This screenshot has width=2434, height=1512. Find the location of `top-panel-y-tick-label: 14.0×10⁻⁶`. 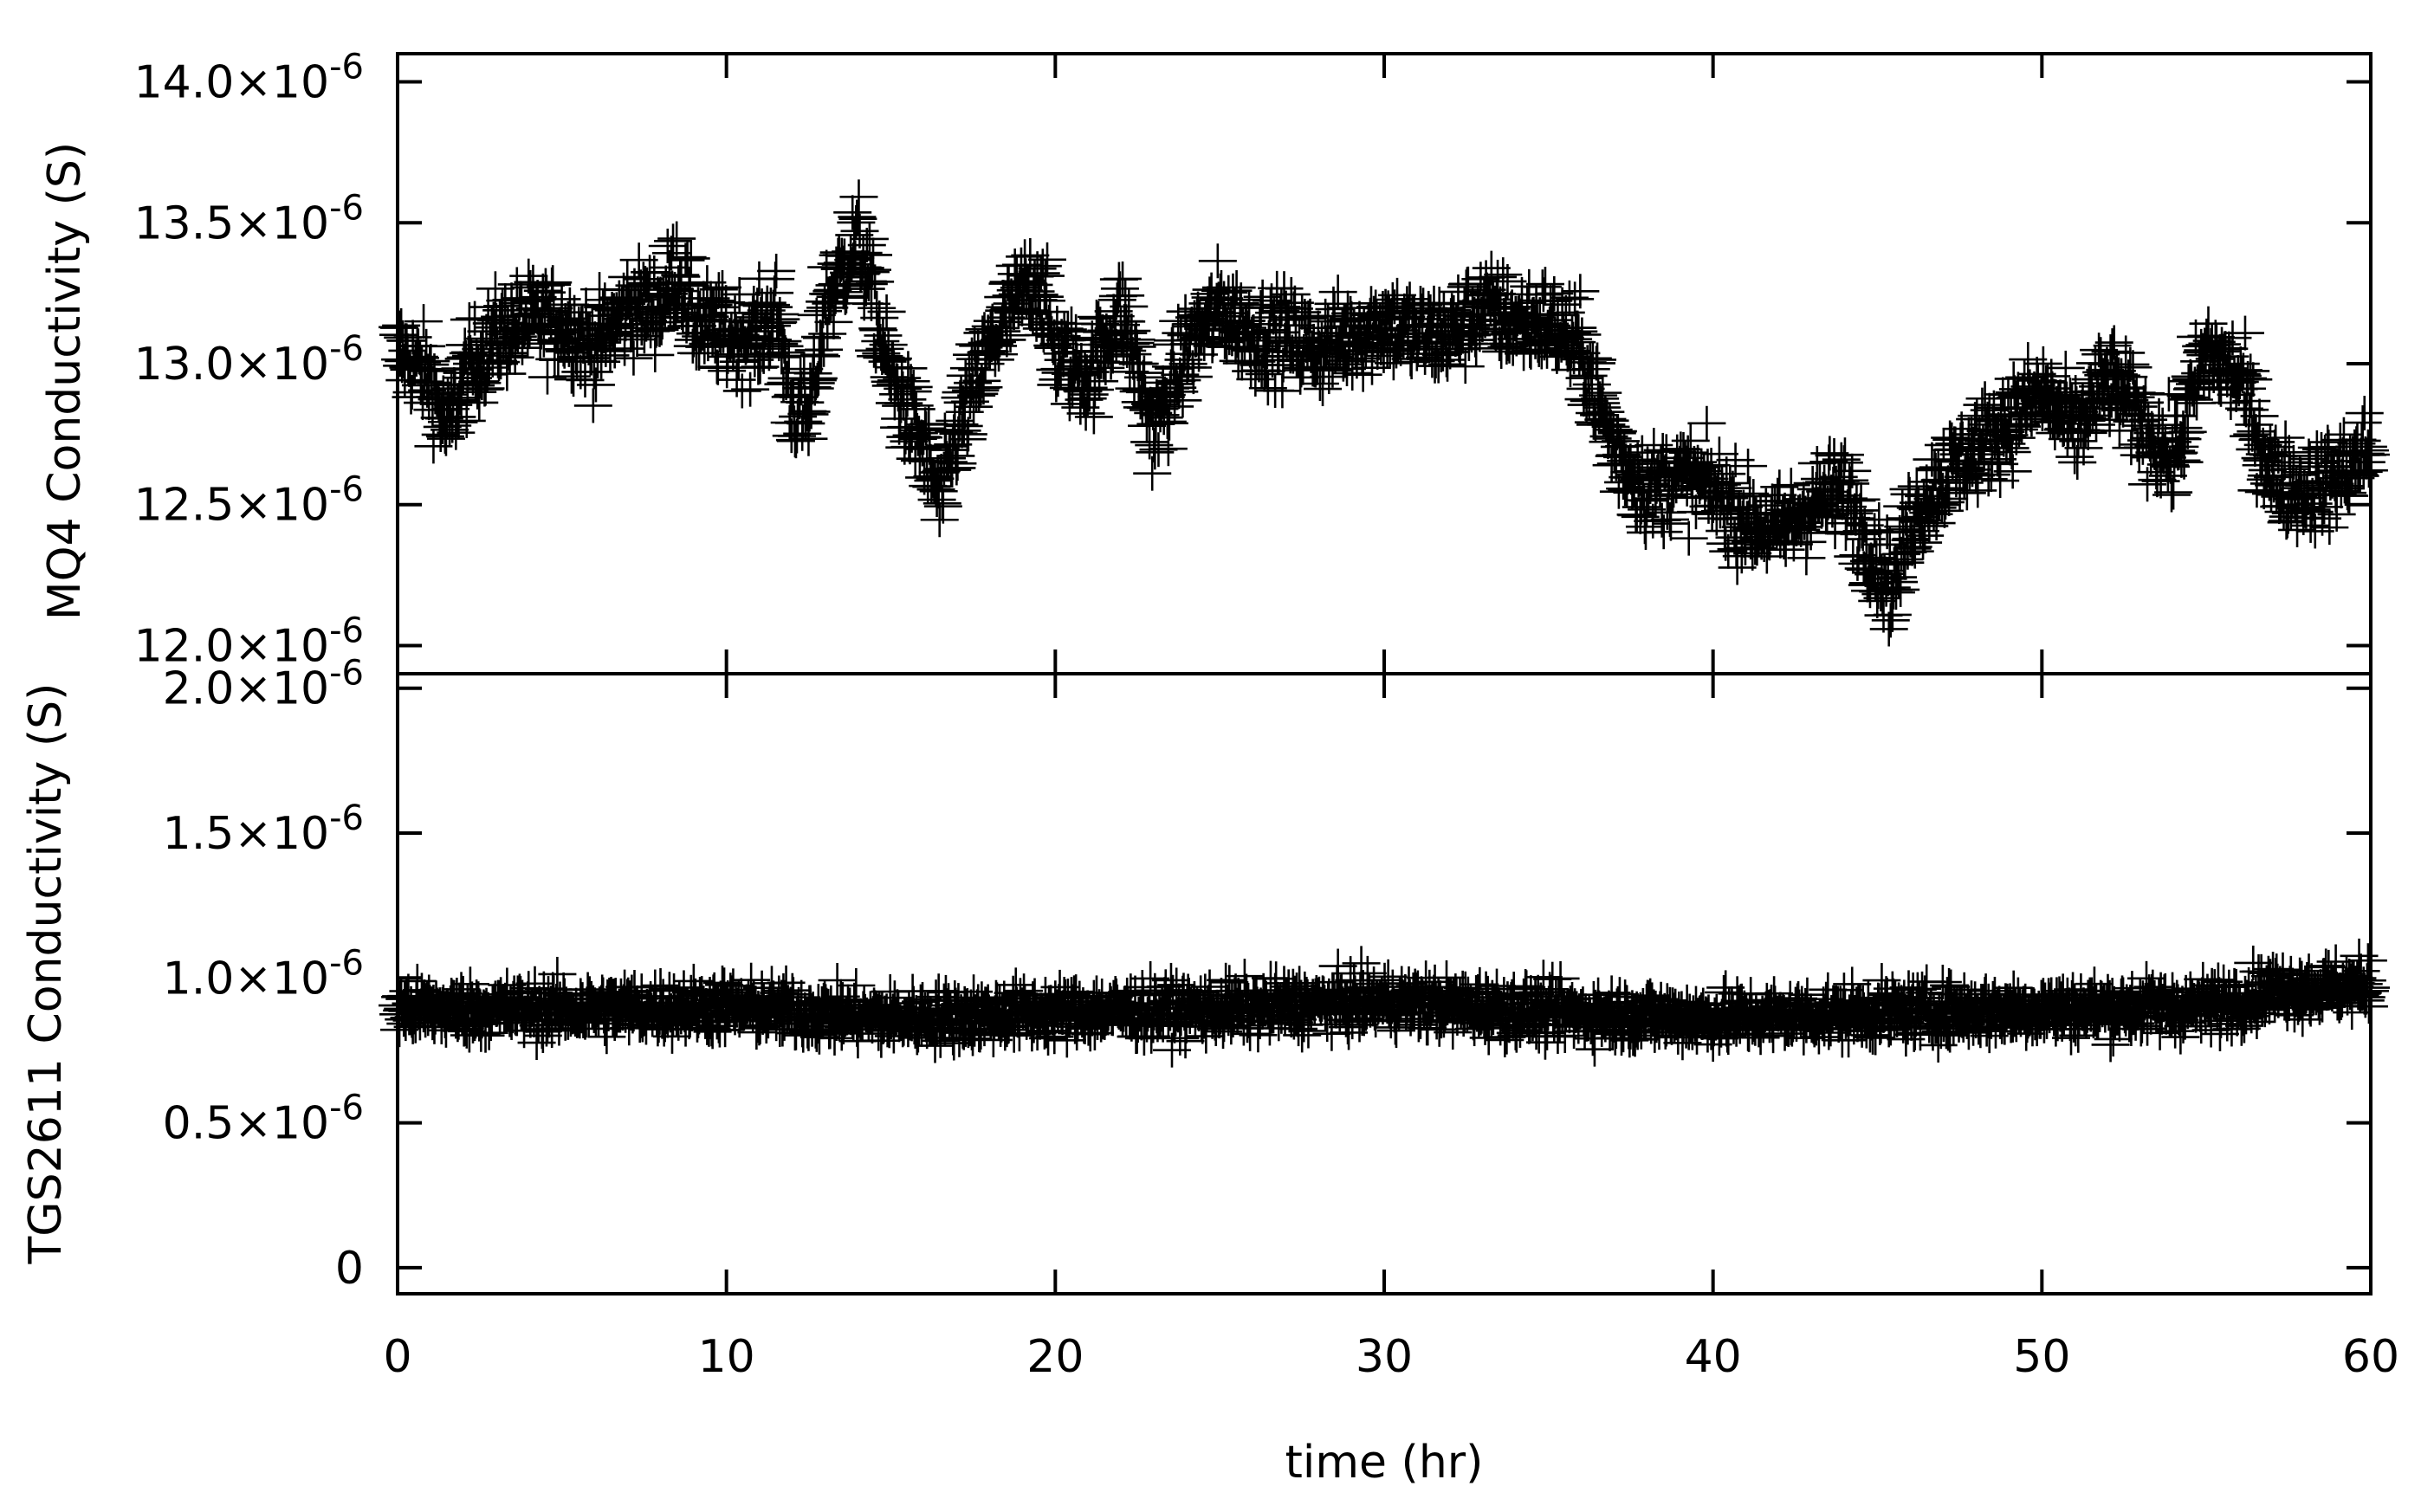

top-panel-y-tick-label: 14.0×10⁻⁶ is located at coordinates (249, 78).